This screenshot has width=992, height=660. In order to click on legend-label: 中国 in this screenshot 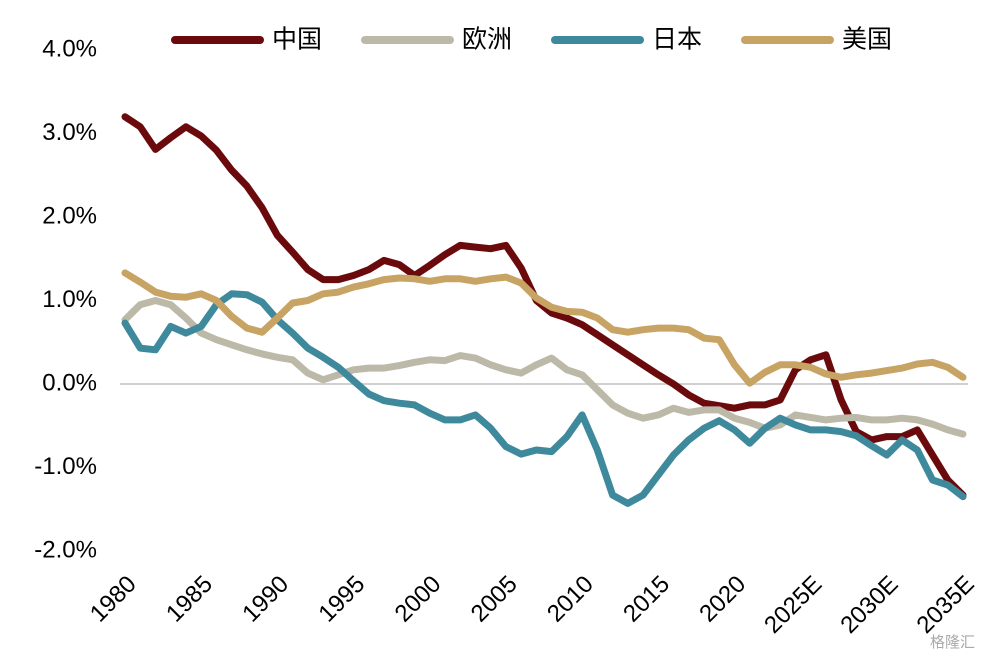, I will do `click(297, 40)`.